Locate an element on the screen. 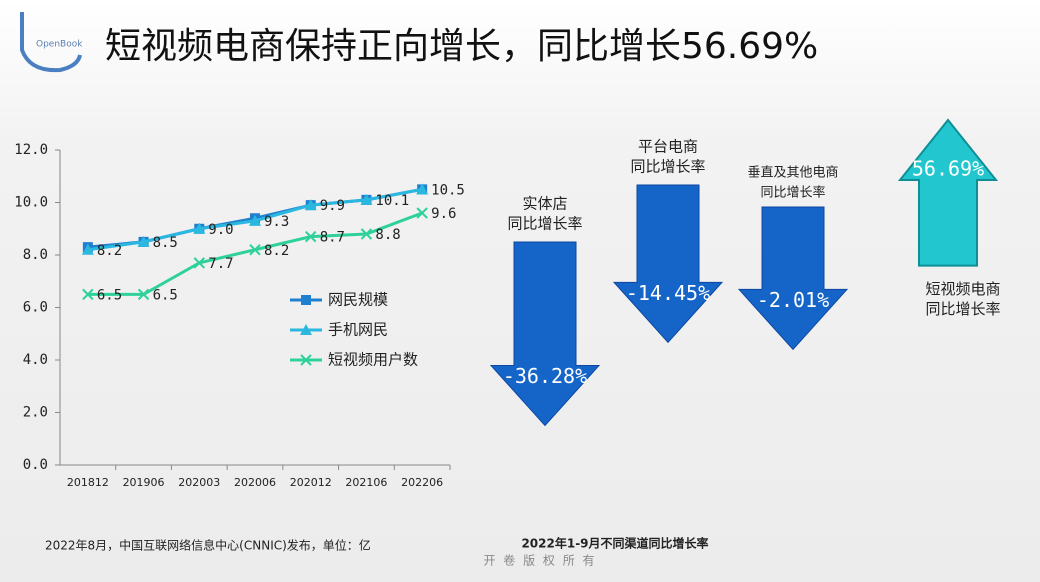 The width and height of the screenshot is (1040, 582). data-label: 9.0 is located at coordinates (220, 230).